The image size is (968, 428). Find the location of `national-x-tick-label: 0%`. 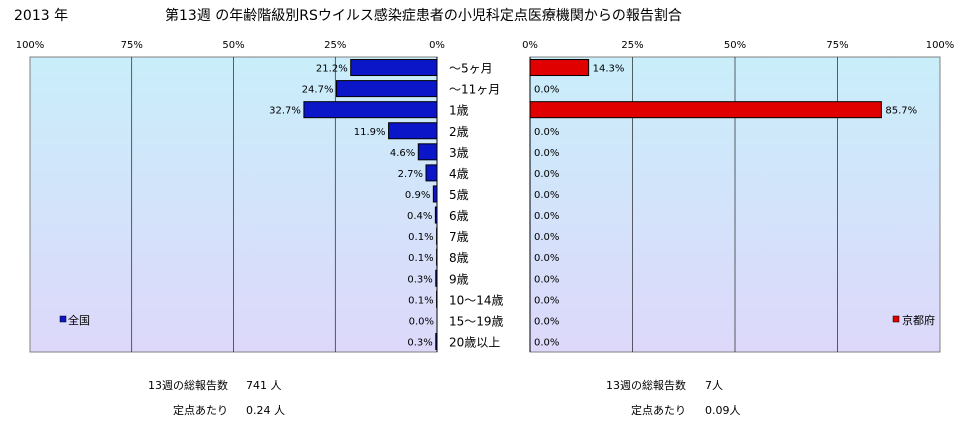

national-x-tick-label: 0% is located at coordinates (437, 45).